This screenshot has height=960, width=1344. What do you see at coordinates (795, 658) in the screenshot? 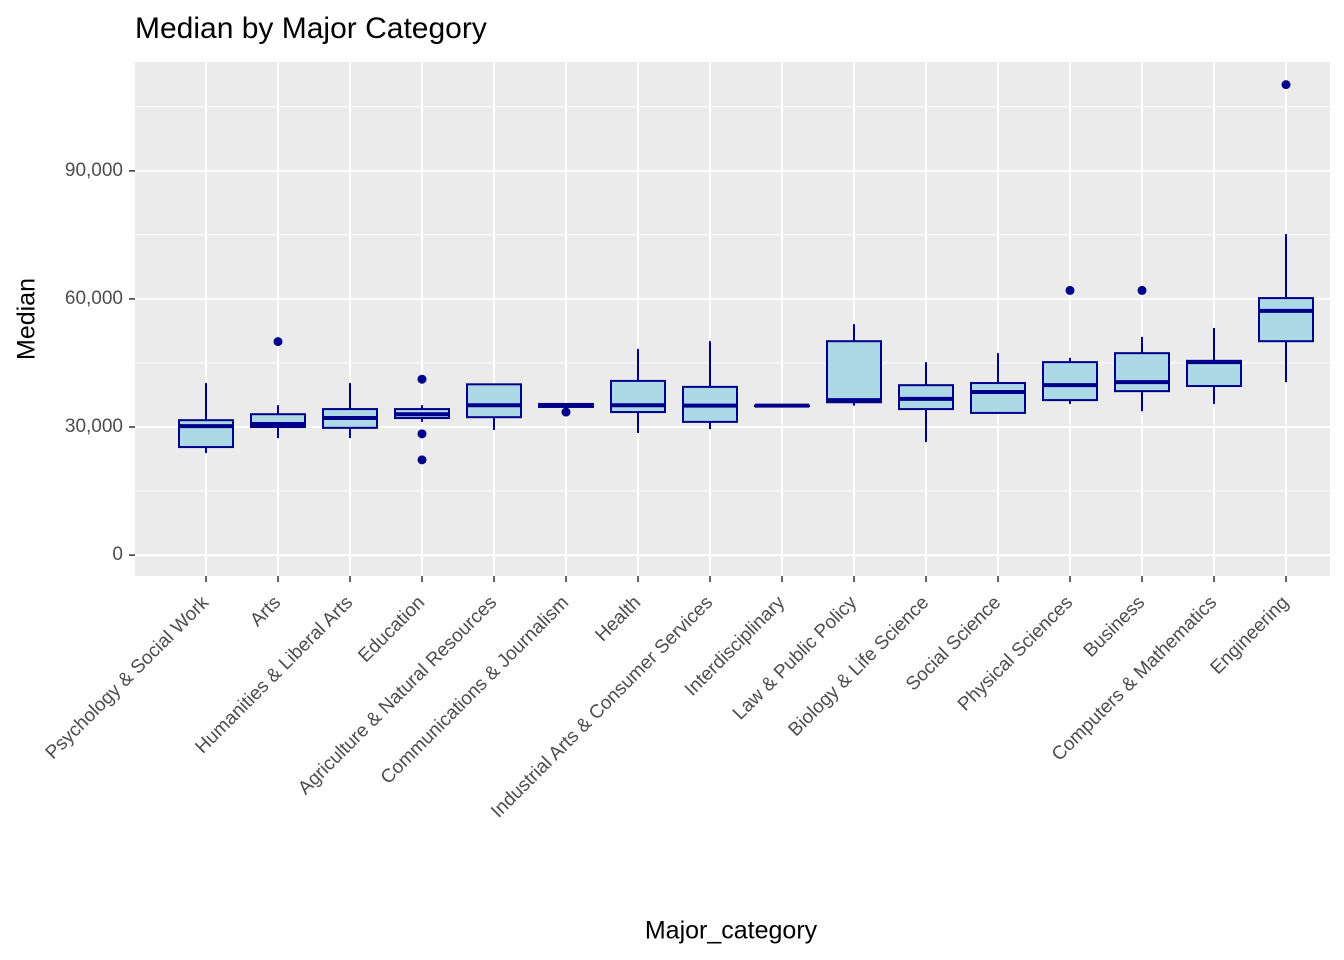
I see `x-tick-label: Law & Public Policy` at bounding box center [795, 658].